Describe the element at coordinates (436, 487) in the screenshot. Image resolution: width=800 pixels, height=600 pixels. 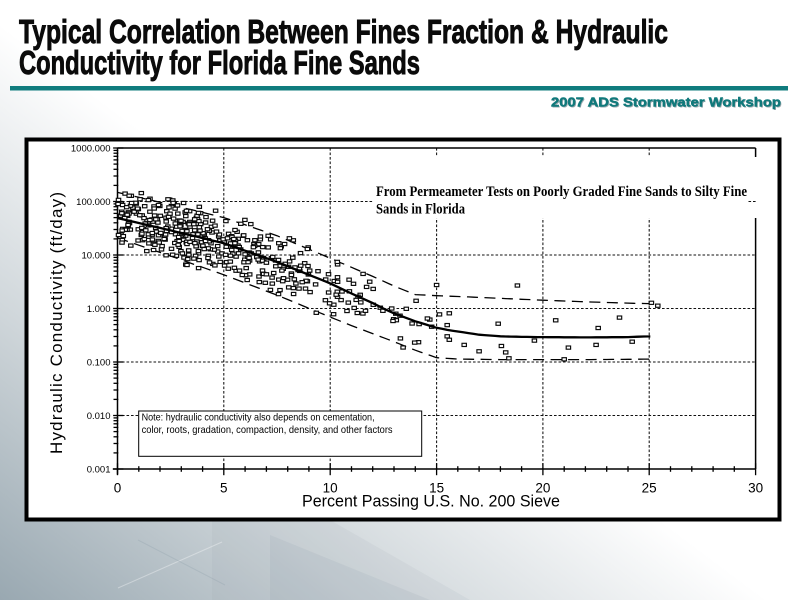
I see `svg-text: 15` at that location.